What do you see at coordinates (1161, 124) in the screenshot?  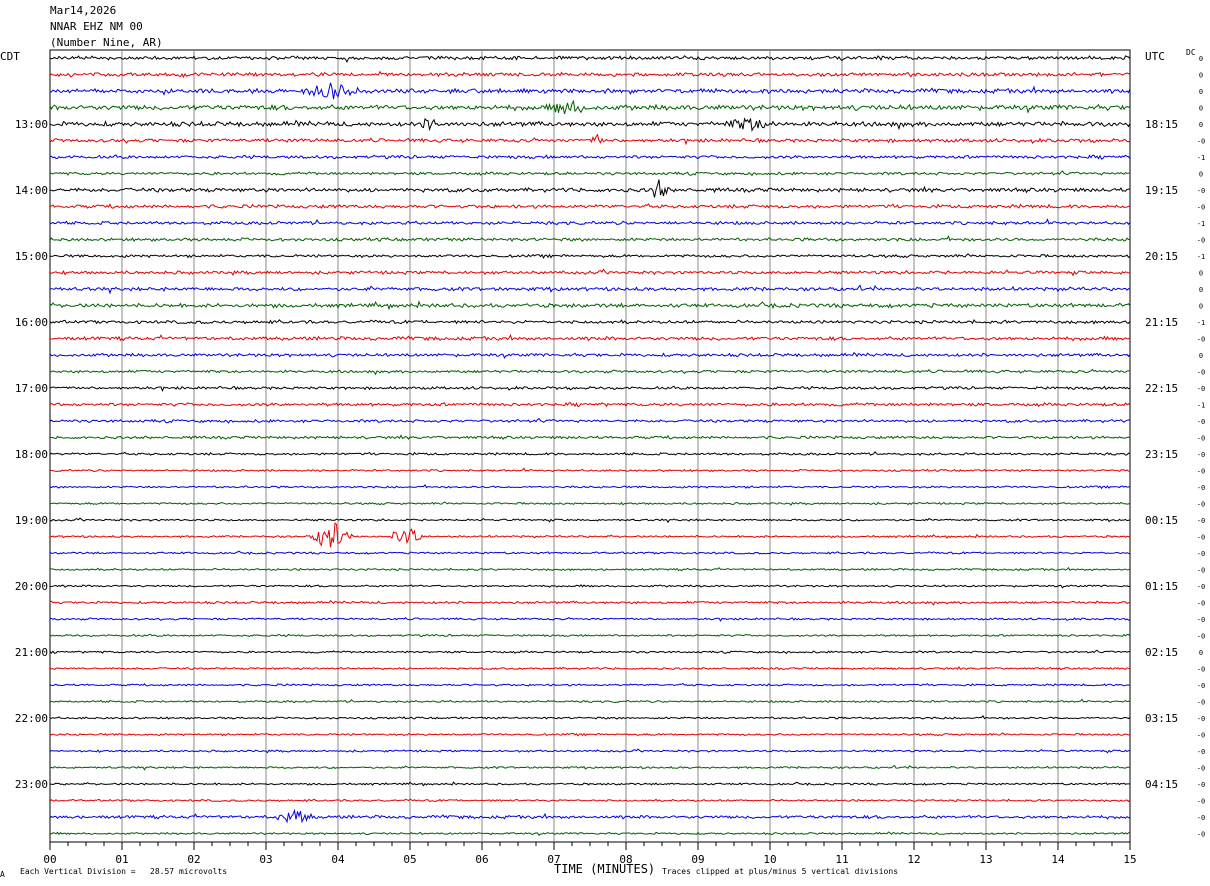 I see `right-hour-label: 18:15` at bounding box center [1161, 124].